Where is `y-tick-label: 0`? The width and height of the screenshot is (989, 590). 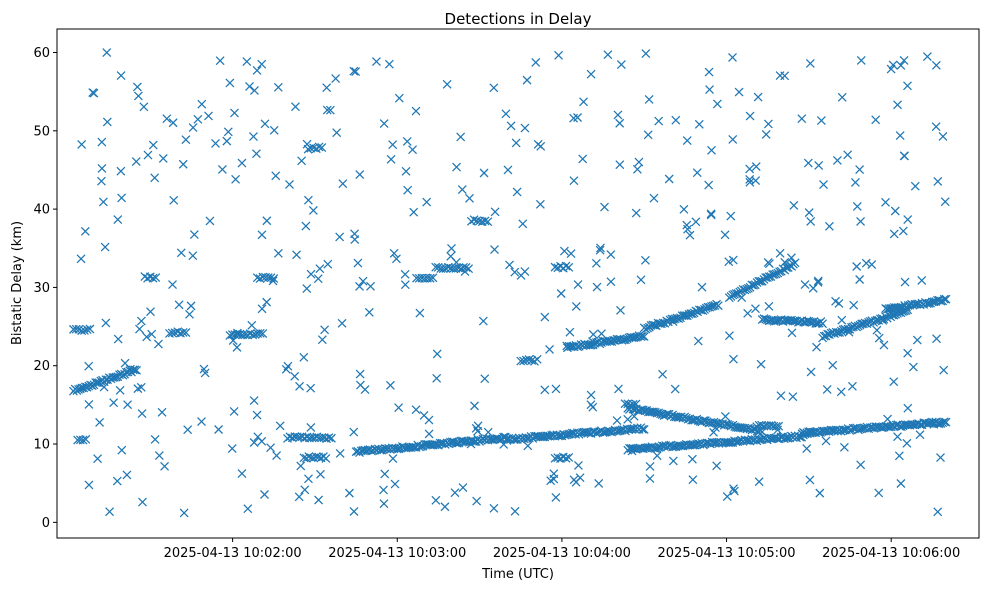
y-tick-label: 0 is located at coordinates (46, 523).